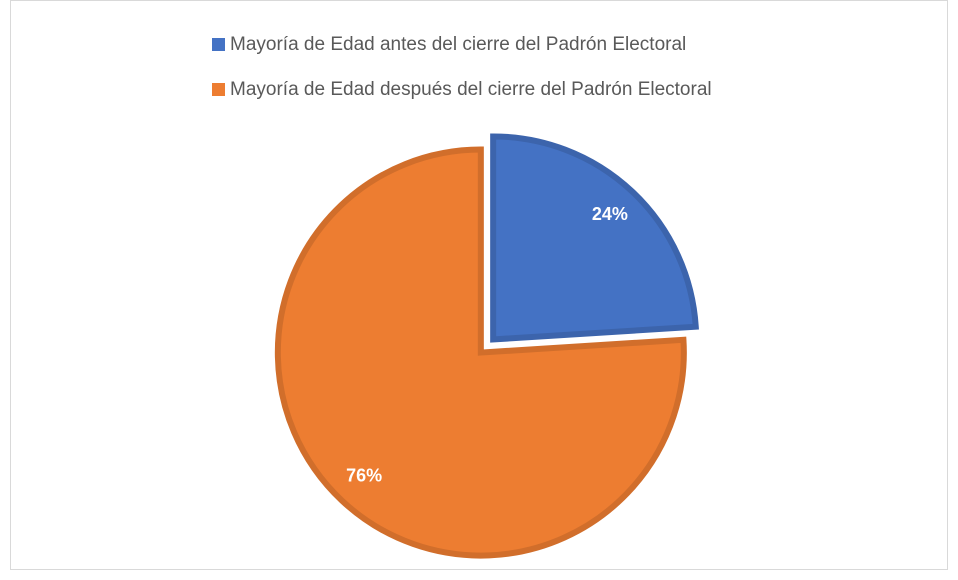 Image resolution: width=958 pixels, height=580 pixels. I want to click on data-label: 76%, so click(364, 476).